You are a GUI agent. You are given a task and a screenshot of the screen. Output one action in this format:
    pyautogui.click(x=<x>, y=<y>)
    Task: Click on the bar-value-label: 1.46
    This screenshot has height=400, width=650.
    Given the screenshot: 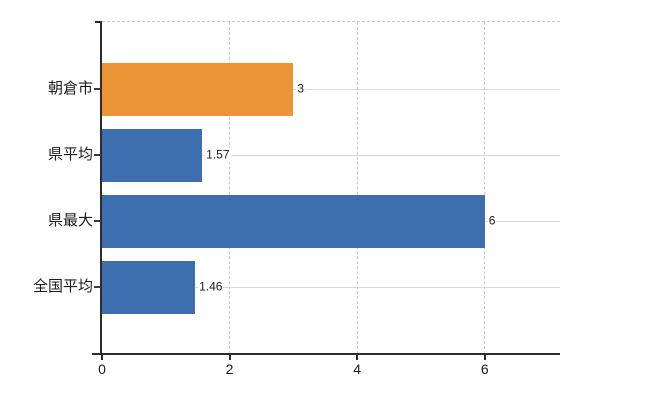 What is the action you would take?
    pyautogui.click(x=211, y=287)
    